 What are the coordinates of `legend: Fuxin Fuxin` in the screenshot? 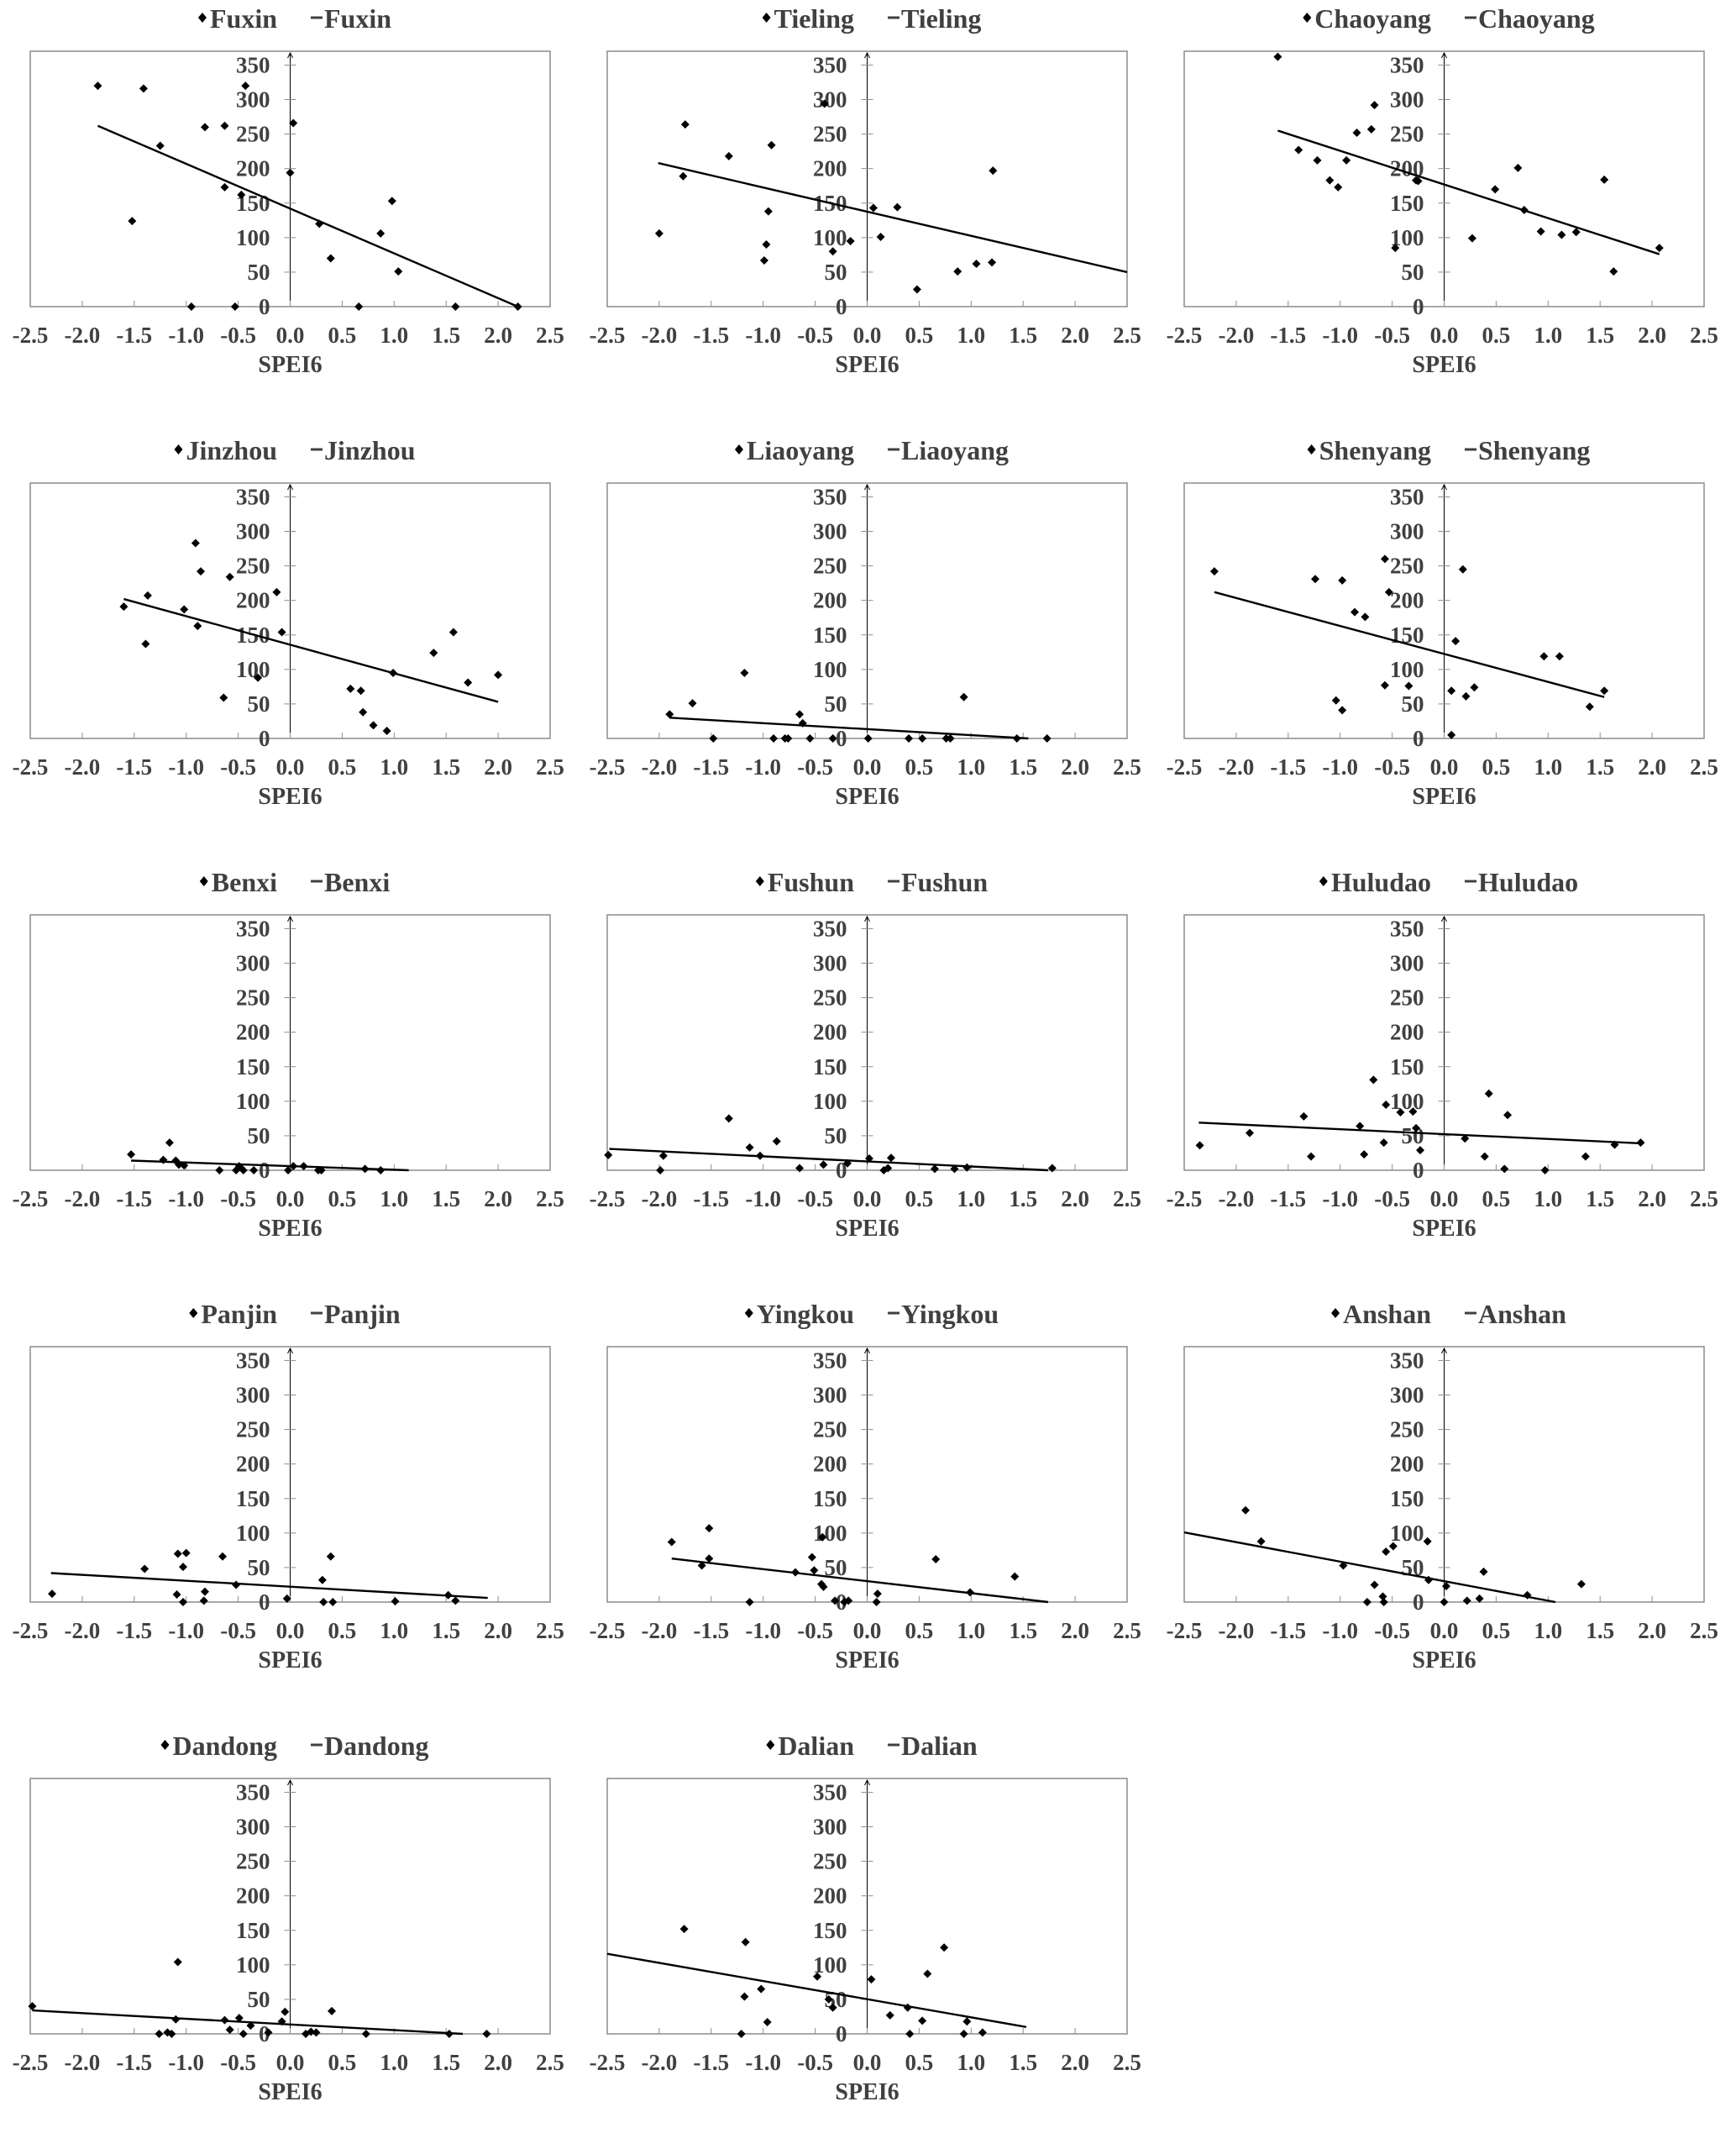 It's located at (294, 18).